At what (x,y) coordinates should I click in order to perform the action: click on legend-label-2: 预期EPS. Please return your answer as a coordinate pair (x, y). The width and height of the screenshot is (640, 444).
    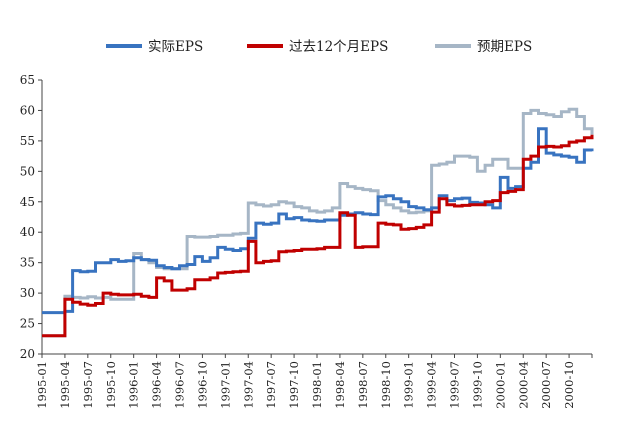
    Looking at the image, I should click on (504, 47).